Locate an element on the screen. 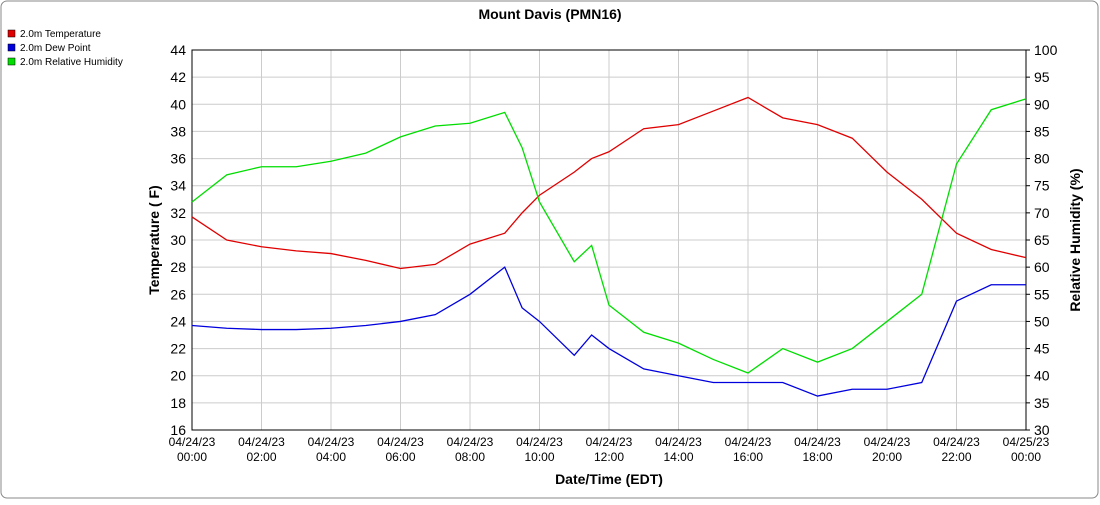 The height and width of the screenshot is (505, 1100). x-tick-label: 04/24/23 14:00 is located at coordinates (678, 449).